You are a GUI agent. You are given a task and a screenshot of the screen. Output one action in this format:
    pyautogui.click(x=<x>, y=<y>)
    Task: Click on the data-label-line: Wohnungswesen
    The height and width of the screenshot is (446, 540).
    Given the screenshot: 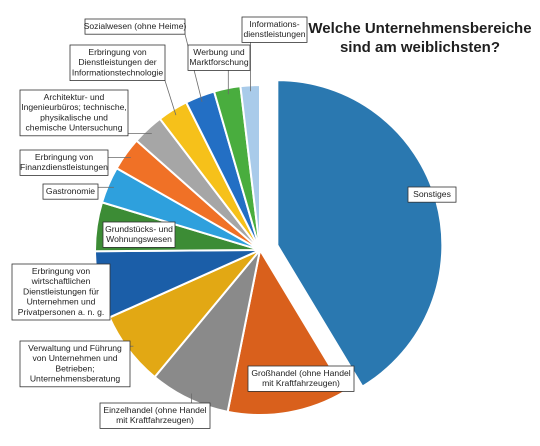 What is the action you would take?
    pyautogui.click(x=139, y=239)
    